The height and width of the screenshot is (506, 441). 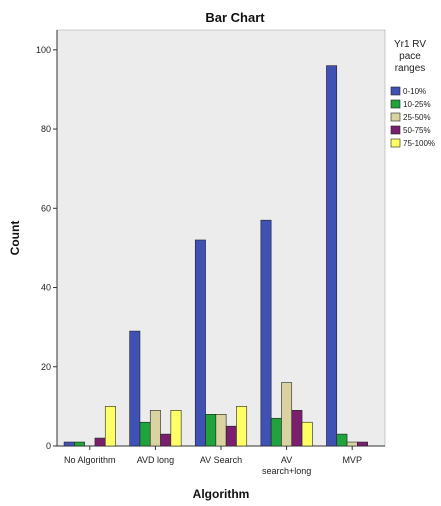 I want to click on legend-label: 50-75%, so click(x=417, y=130).